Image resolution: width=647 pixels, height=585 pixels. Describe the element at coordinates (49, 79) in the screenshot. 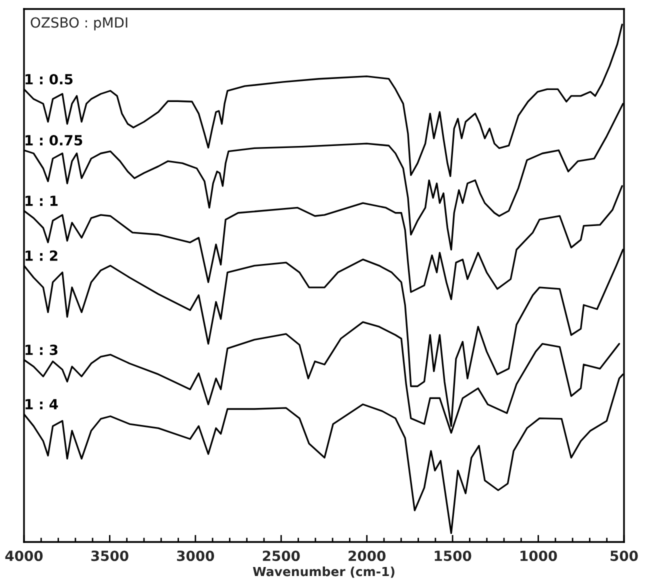

I see `series-label: 1 : 0.5` at that location.